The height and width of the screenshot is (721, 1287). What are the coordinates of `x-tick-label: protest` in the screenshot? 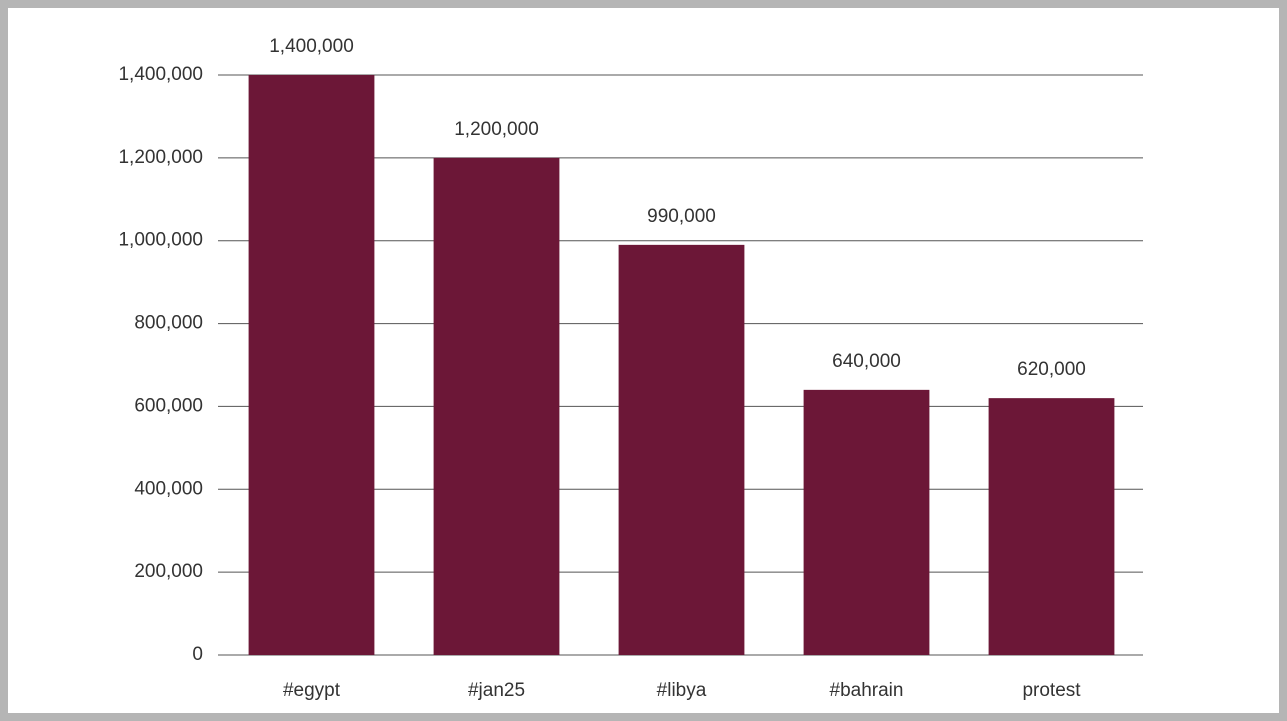 It's located at (1051, 690).